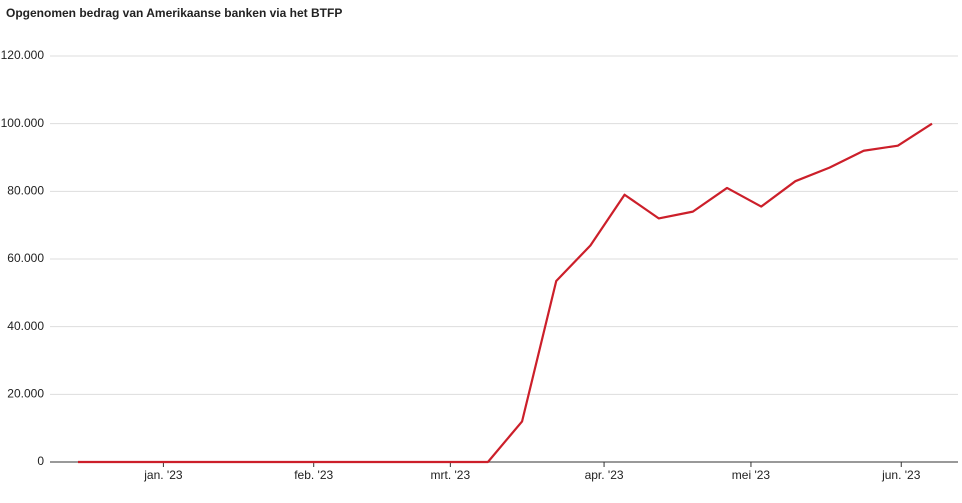  What do you see at coordinates (751, 475) in the screenshot?
I see `x-tick-label: mei '23` at bounding box center [751, 475].